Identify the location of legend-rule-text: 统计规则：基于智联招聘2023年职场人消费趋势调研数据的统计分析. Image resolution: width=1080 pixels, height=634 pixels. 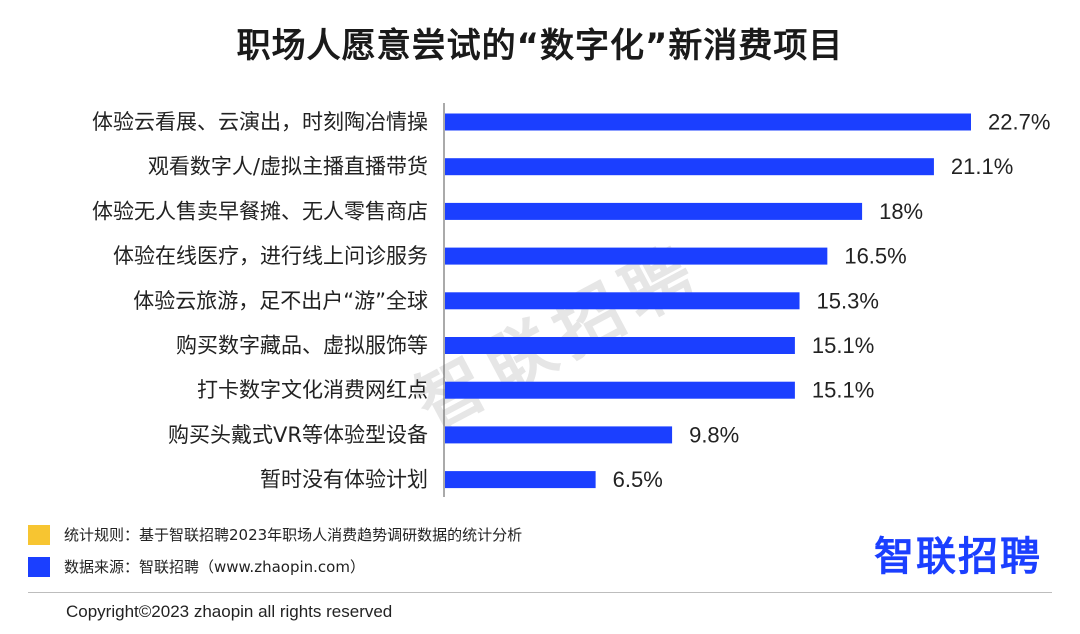
(293, 535).